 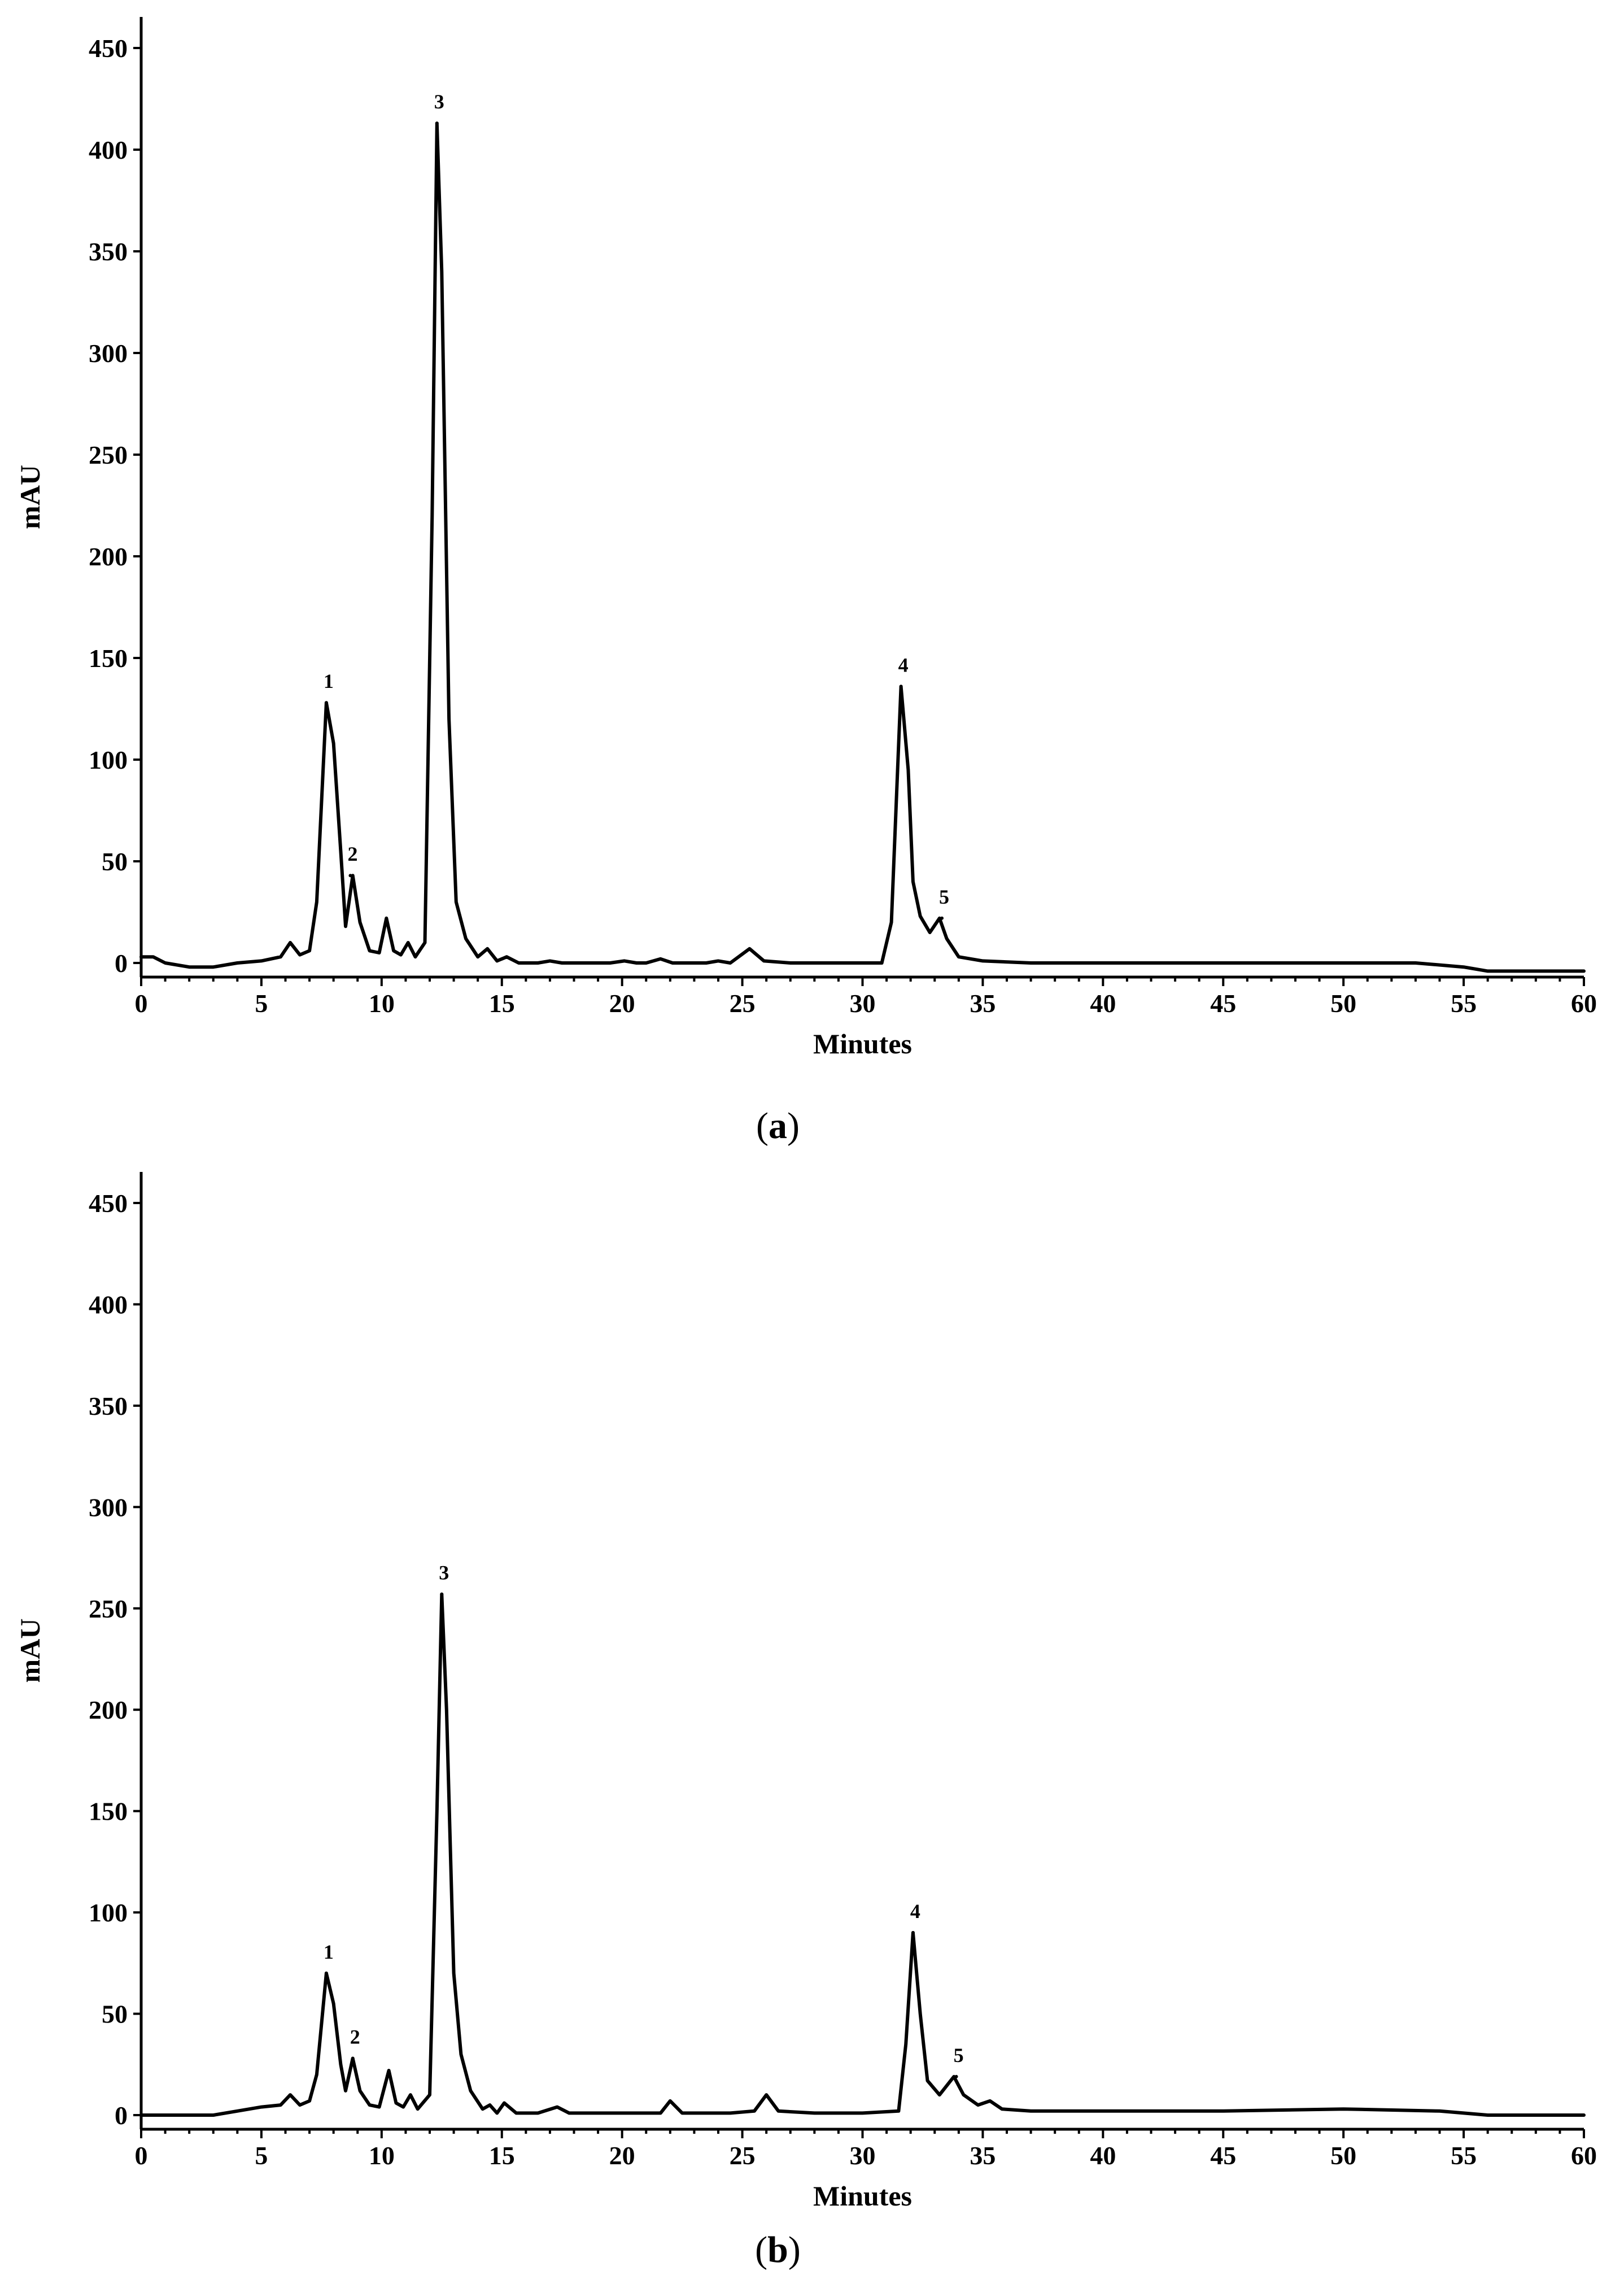 I want to click on panel-caption: (b), so click(x=778, y=2249).